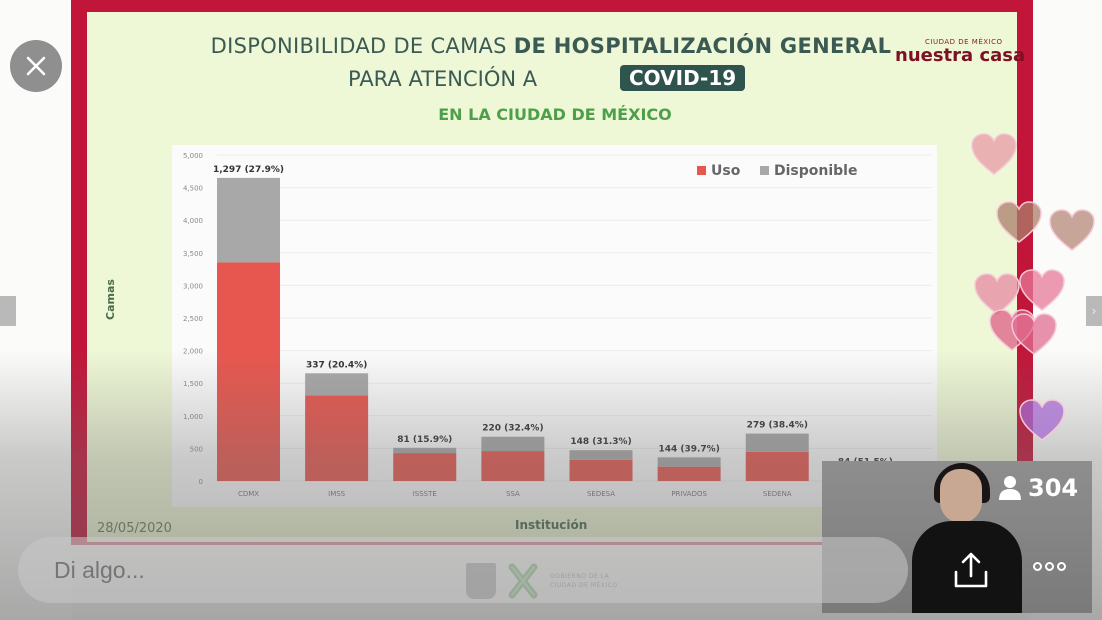  What do you see at coordinates (683, 78) in the screenshot?
I see `covid-badge: COVID-19` at bounding box center [683, 78].